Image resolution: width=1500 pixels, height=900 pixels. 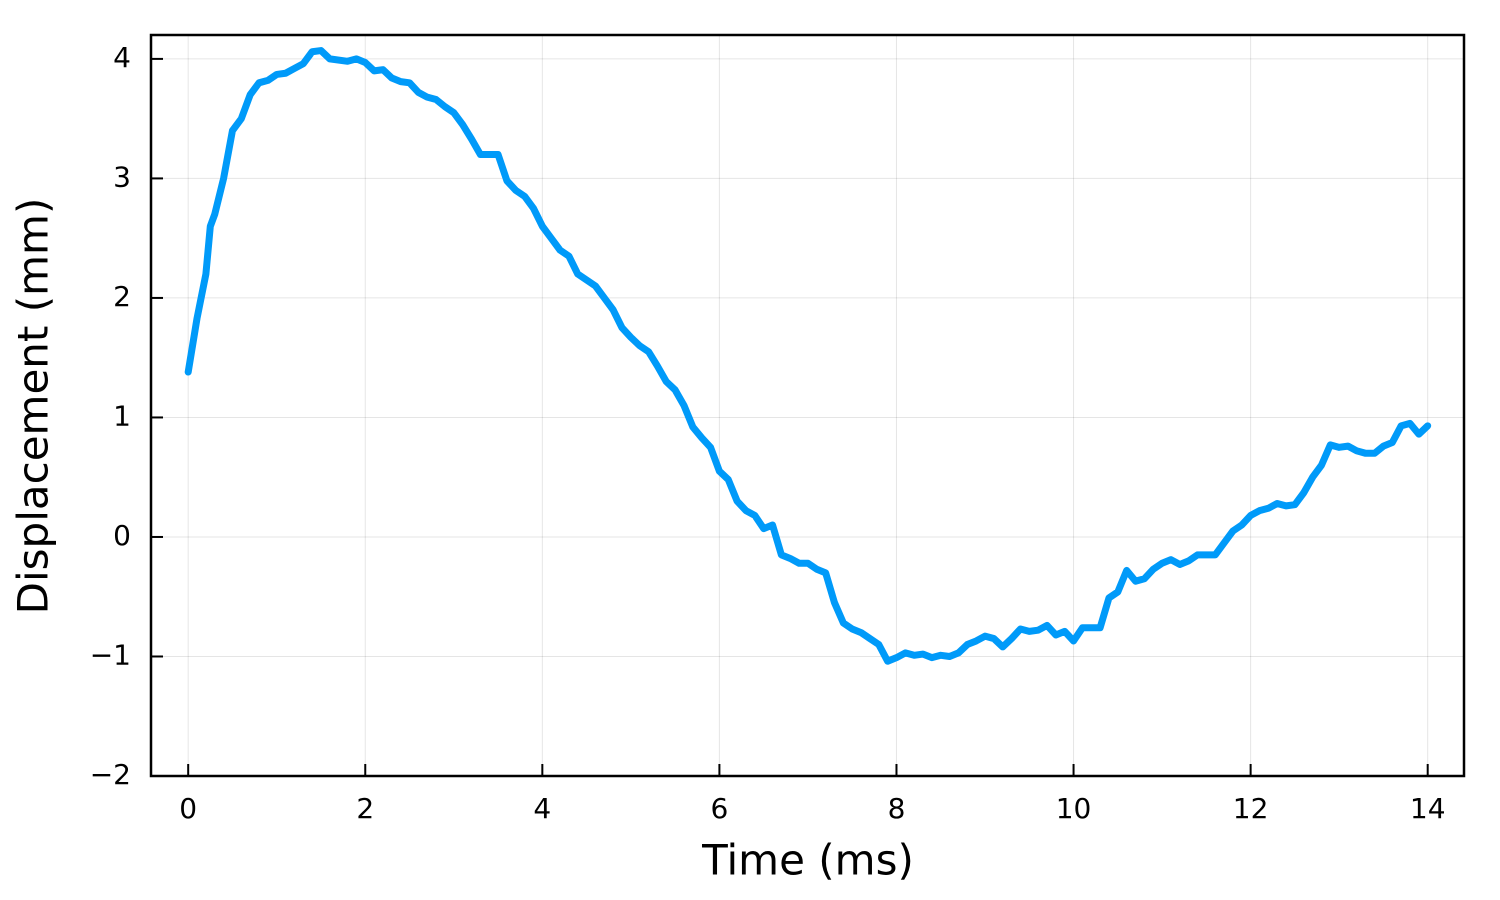 What do you see at coordinates (122, 415) in the screenshot?
I see `y-tick-label: 1` at bounding box center [122, 415].